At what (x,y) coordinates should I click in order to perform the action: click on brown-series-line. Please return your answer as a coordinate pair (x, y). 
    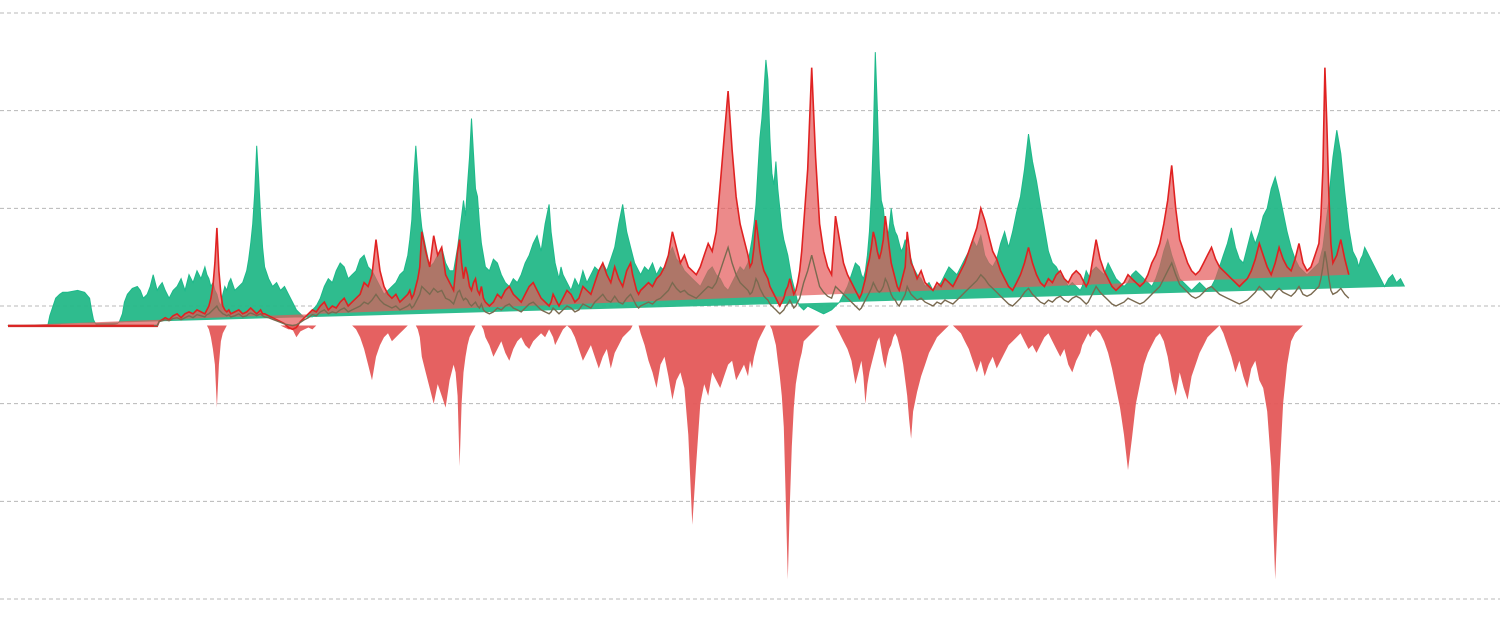
    Looking at the image, I should click on (679, 285).